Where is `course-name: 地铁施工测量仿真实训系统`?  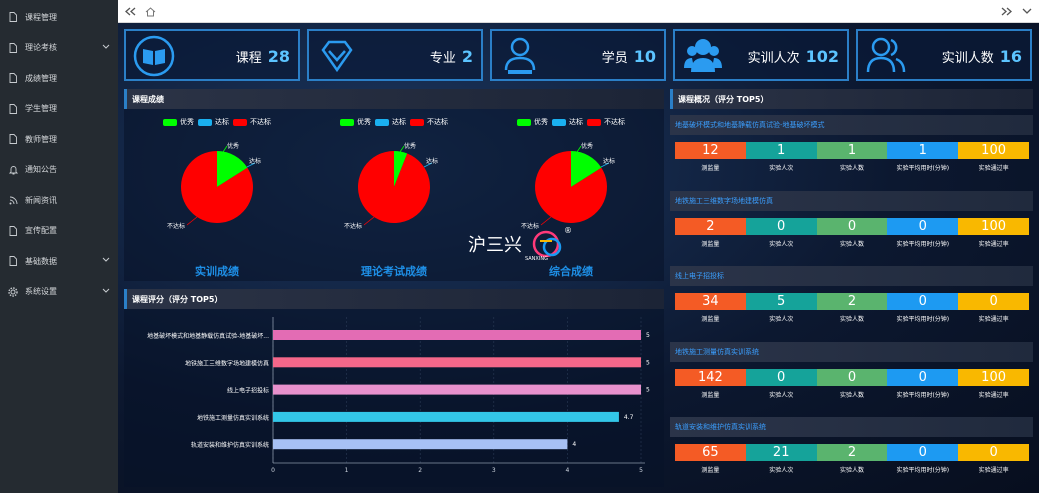
course-name: 地铁施工测量仿真实训系统 is located at coordinates (851, 351).